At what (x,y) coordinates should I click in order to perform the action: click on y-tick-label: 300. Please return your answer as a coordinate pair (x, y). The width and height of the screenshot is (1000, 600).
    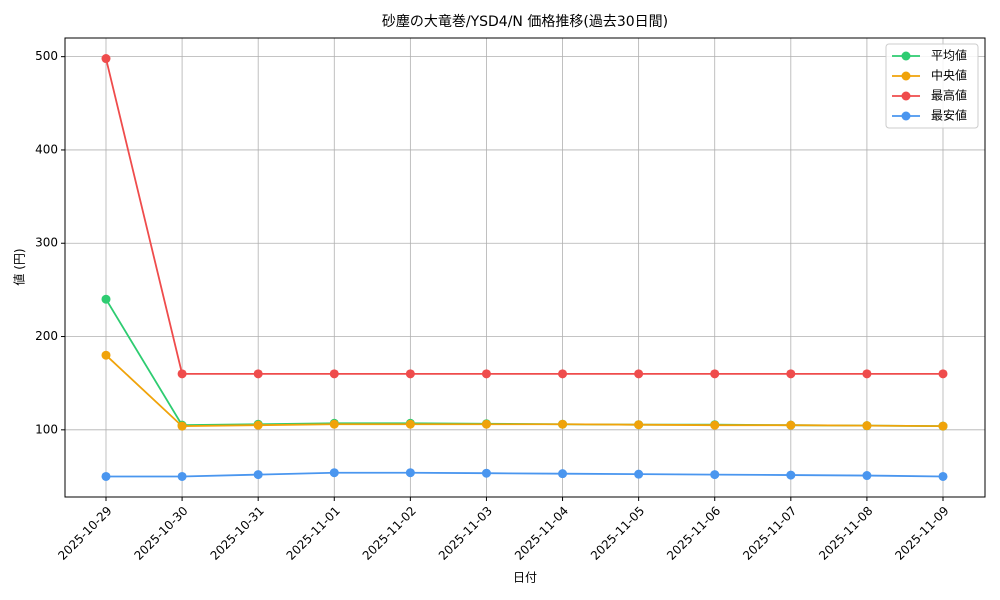
    Looking at the image, I should click on (46, 243).